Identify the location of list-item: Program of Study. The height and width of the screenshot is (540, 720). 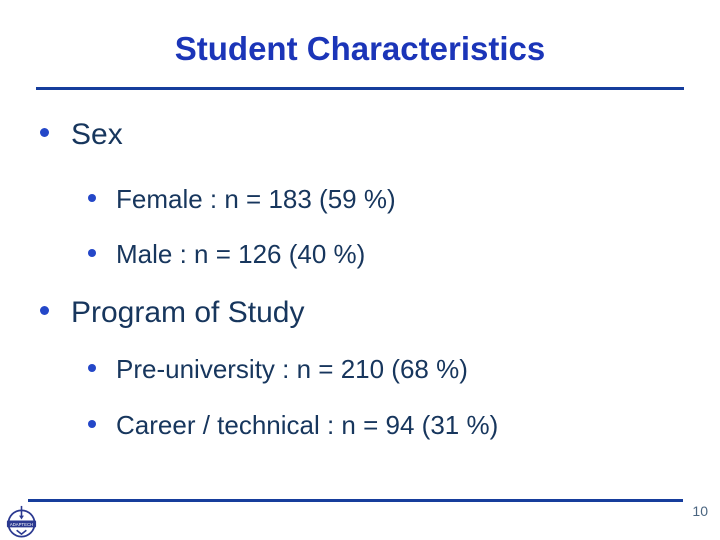
(172, 313).